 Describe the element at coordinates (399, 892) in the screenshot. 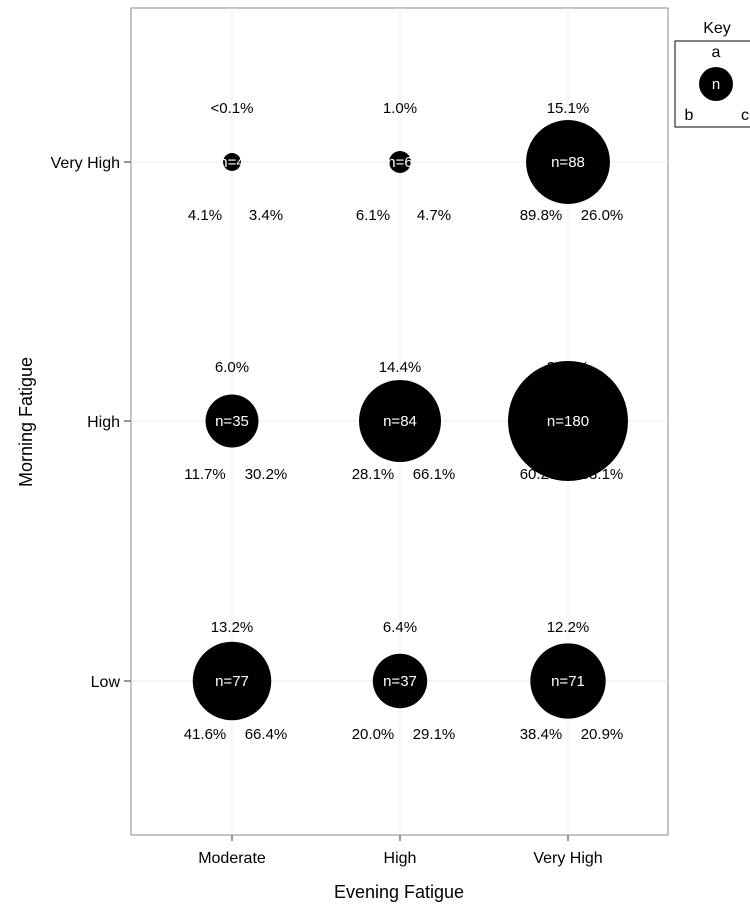

I see `x-axis-title: Evening Fatigue` at that location.